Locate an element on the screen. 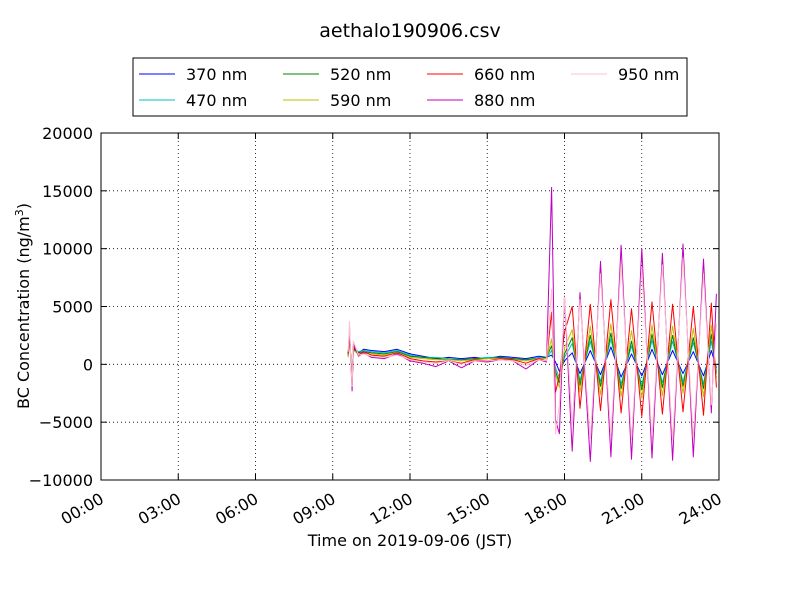 Image resolution: width=800 pixels, height=600 pixels. x-tick-label: 18:00 is located at coordinates (545, 509).